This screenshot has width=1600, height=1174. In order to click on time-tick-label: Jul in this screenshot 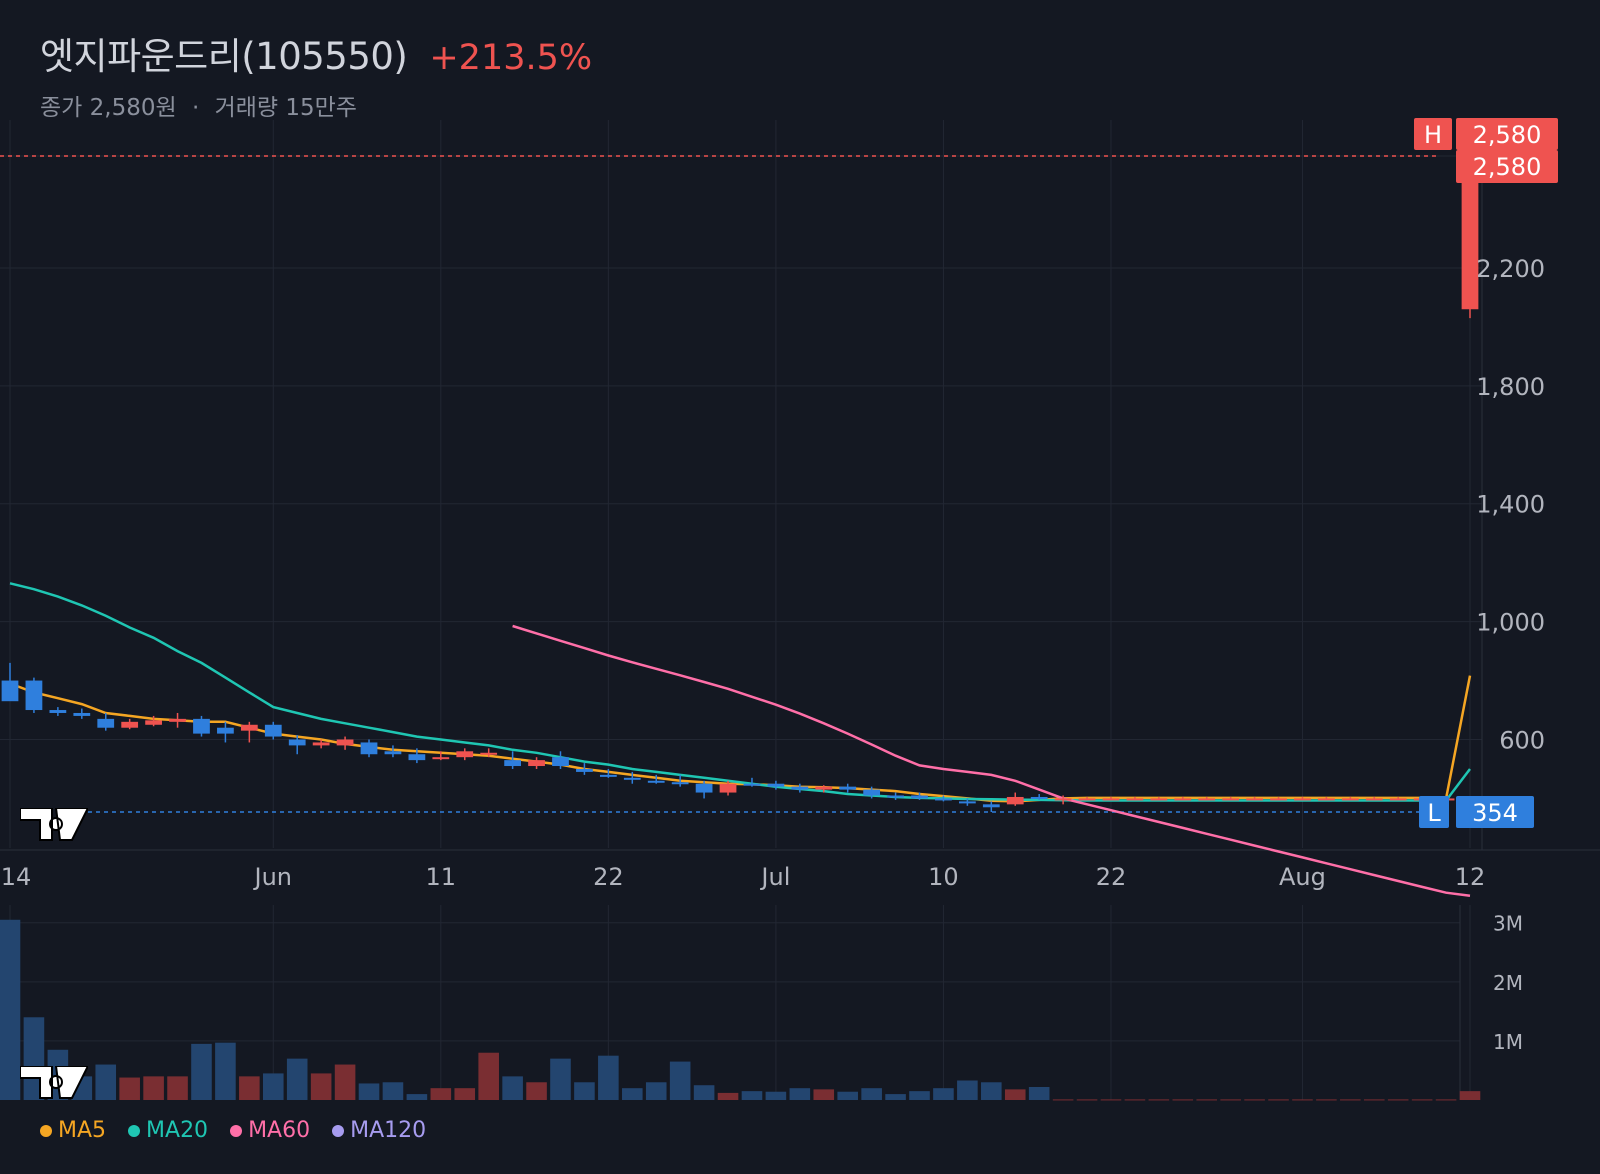, I will do `click(774, 877)`.